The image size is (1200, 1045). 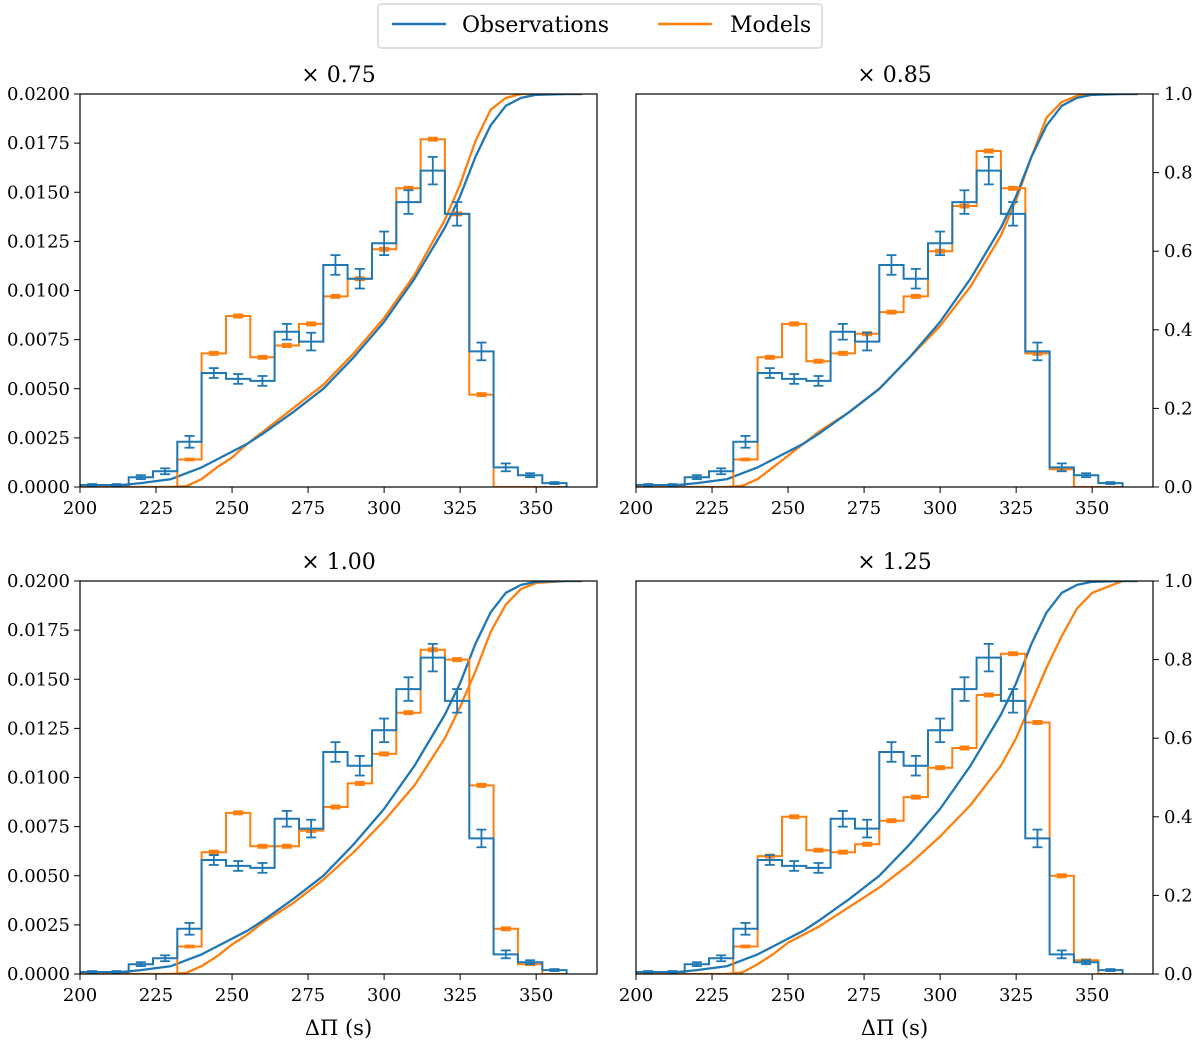 What do you see at coordinates (38, 630) in the screenshot?
I see `y-tick-label-left: 0.0175` at bounding box center [38, 630].